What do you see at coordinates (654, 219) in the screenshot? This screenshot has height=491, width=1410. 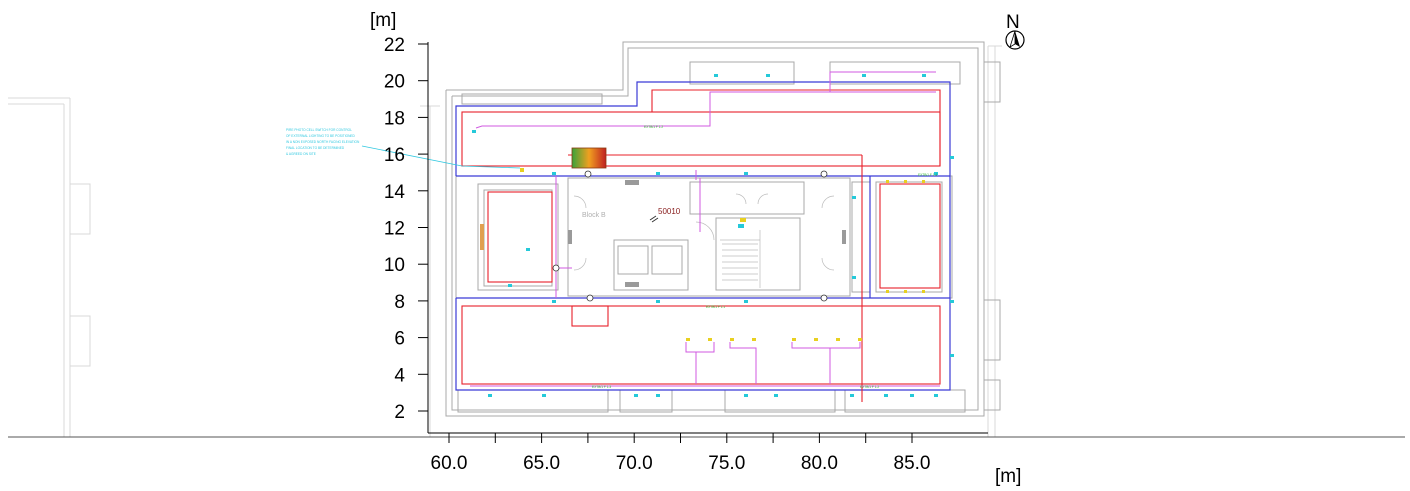 I see `room-number-marker` at bounding box center [654, 219].